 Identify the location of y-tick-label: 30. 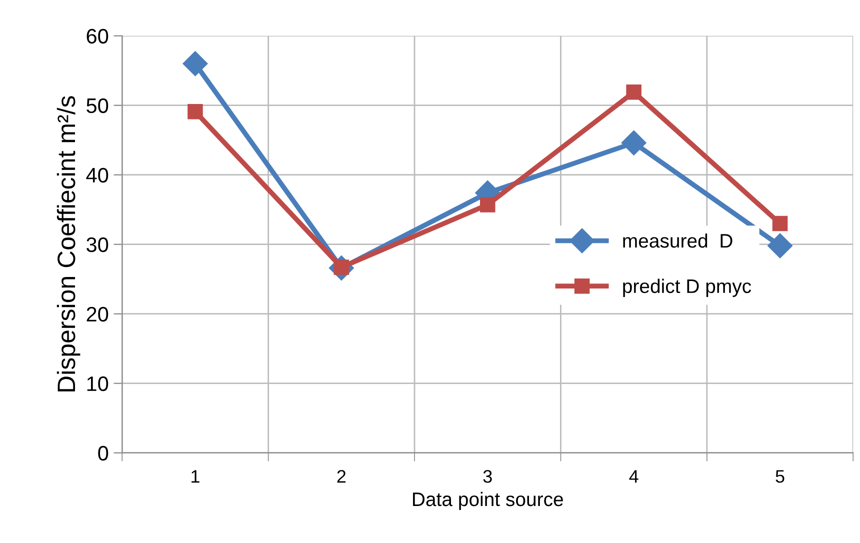
(97, 244).